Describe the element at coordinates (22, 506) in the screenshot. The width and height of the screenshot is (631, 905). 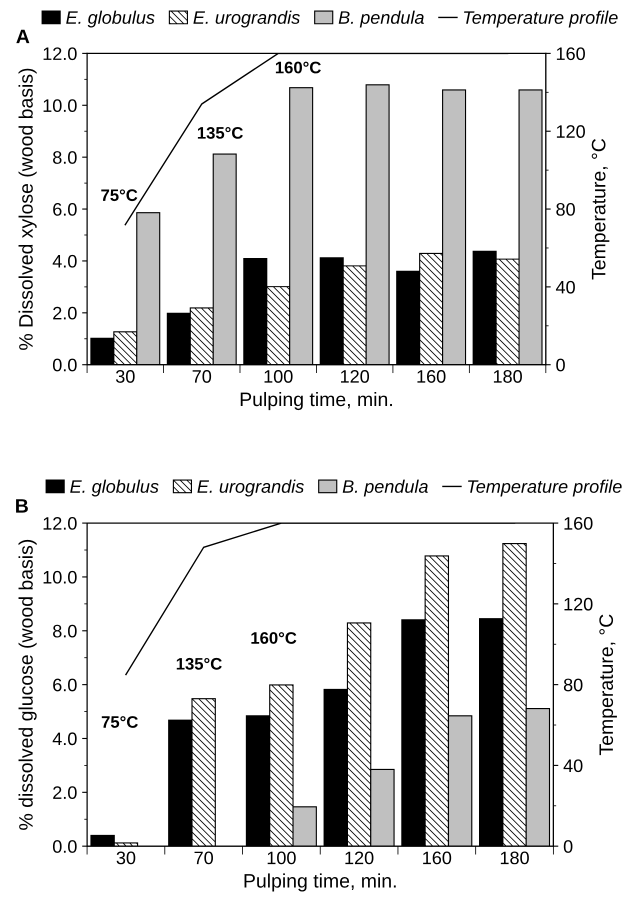
I see `text: B` at that location.